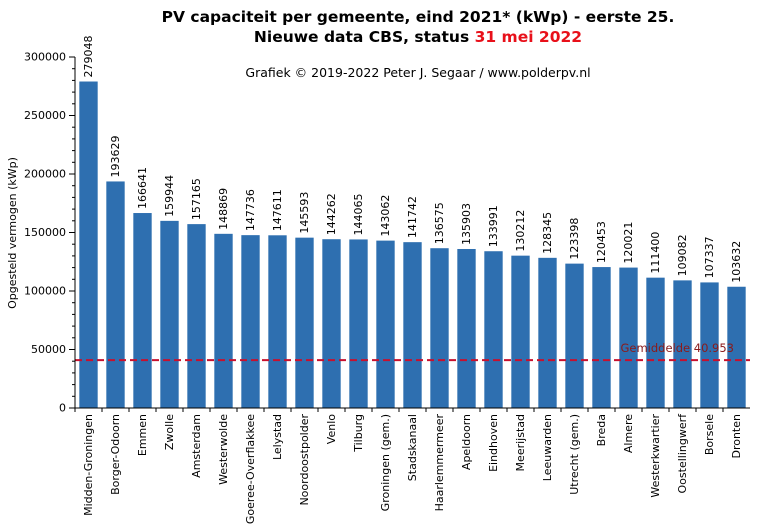 Image resolution: width=761 pixels, height=528 pixels. What do you see at coordinates (48, 349) in the screenshot?
I see `y-tick-label: 50000` at bounding box center [48, 349].